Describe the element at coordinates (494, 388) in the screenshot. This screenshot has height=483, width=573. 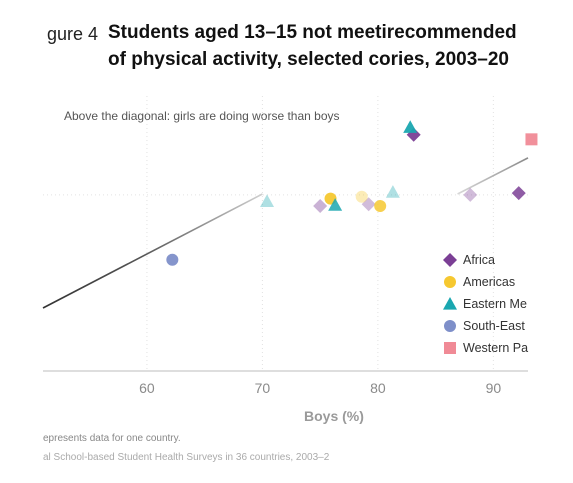
I see `x-tick-label: 90` at that location.